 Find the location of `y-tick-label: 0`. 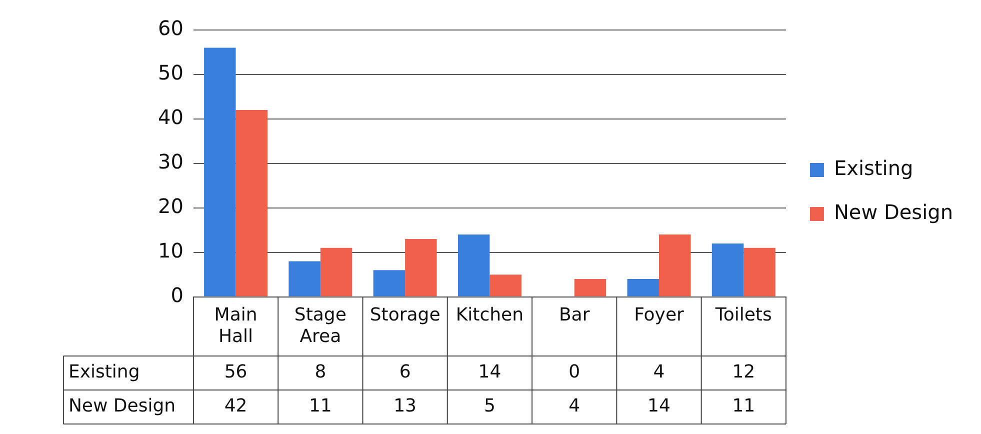

y-tick-label: 0 is located at coordinates (177, 295).